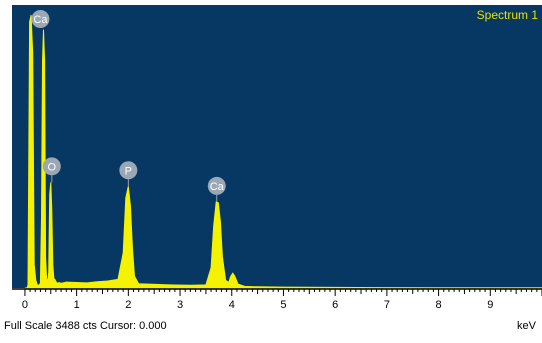 Image resolution: width=542 pixels, height=343 pixels. What do you see at coordinates (439, 305) in the screenshot?
I see `x-tick-label: 8` at bounding box center [439, 305].